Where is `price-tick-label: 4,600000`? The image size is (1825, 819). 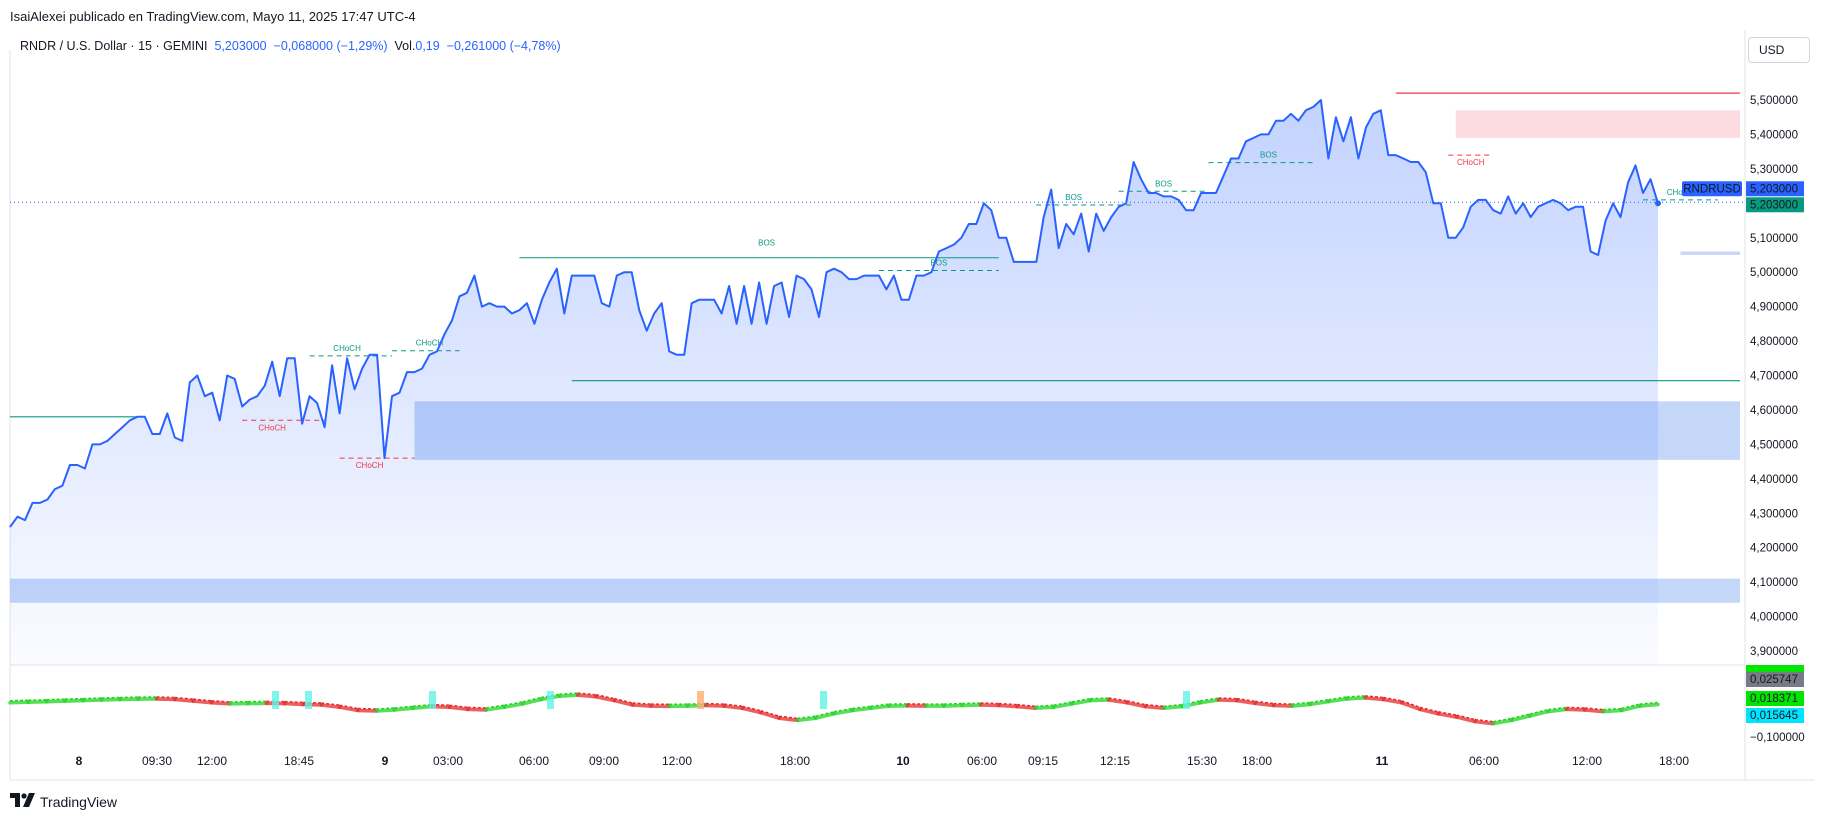 price-tick-label: 4,600000 is located at coordinates (1774, 411).